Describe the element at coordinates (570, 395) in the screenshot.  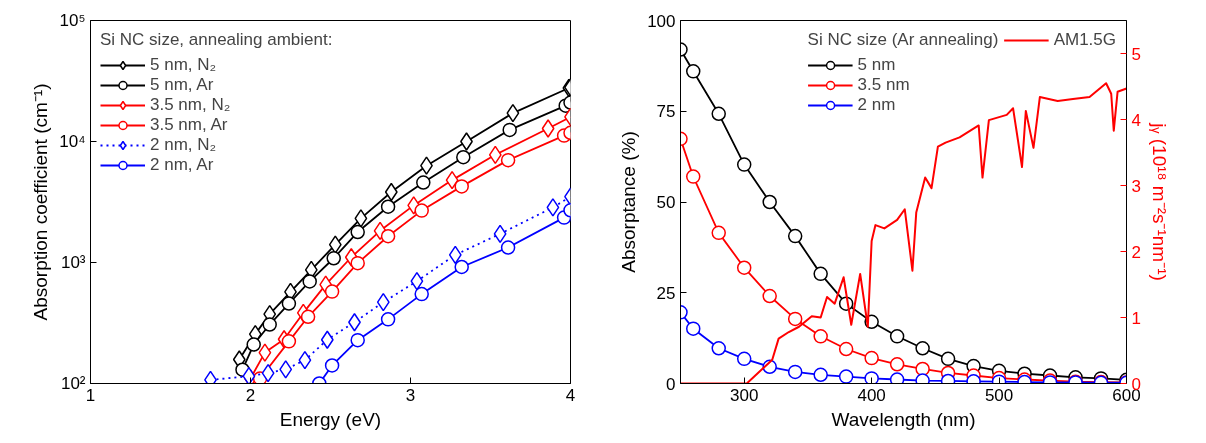
I see `x-tick-label: 4` at that location.